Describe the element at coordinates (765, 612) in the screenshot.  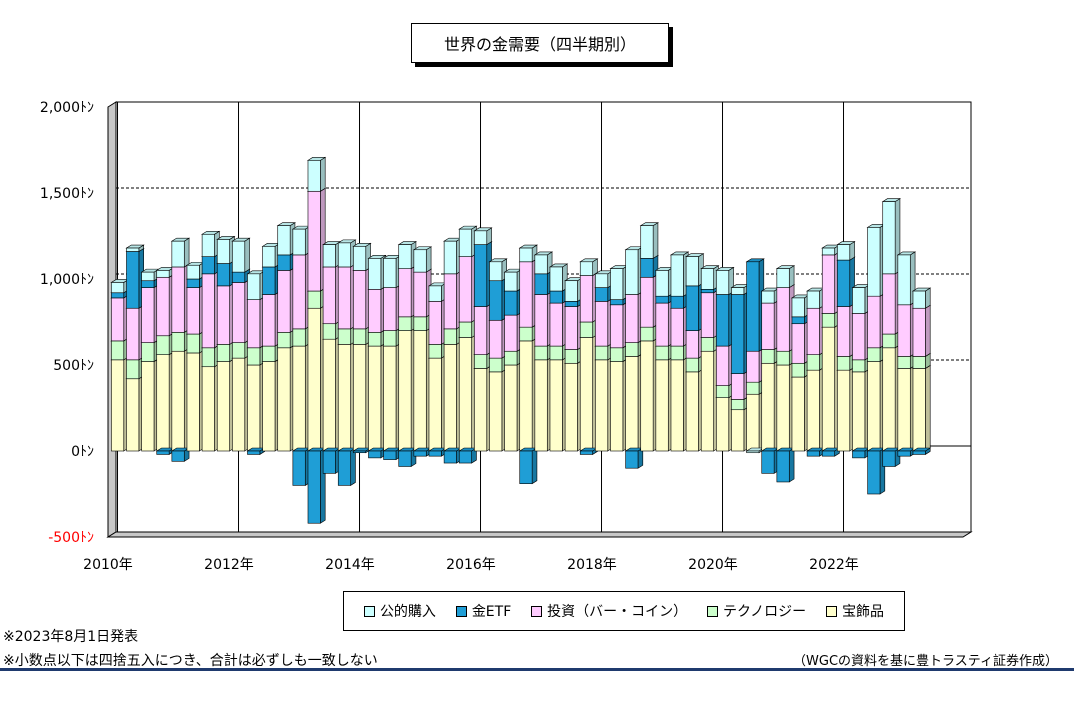
I see `legend-label: テクノロジー` at that location.